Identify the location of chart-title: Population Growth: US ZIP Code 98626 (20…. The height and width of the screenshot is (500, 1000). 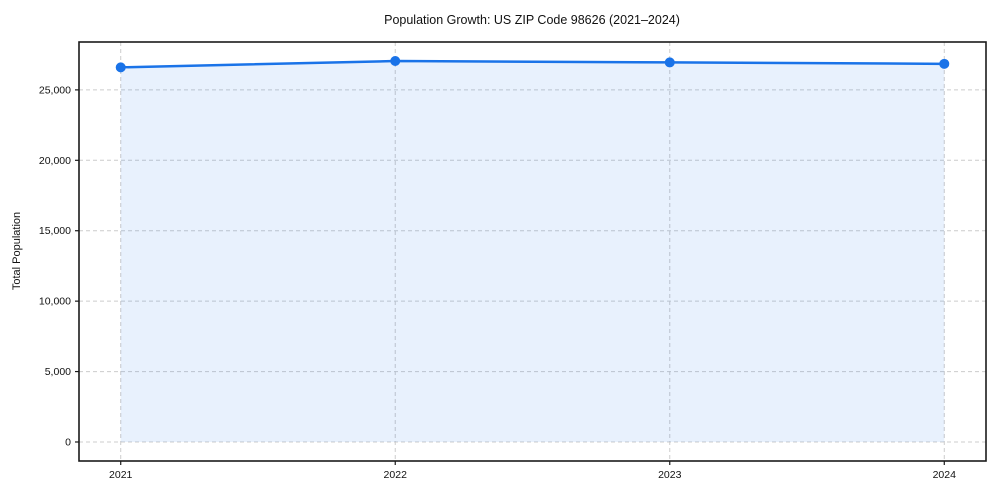
(532, 20).